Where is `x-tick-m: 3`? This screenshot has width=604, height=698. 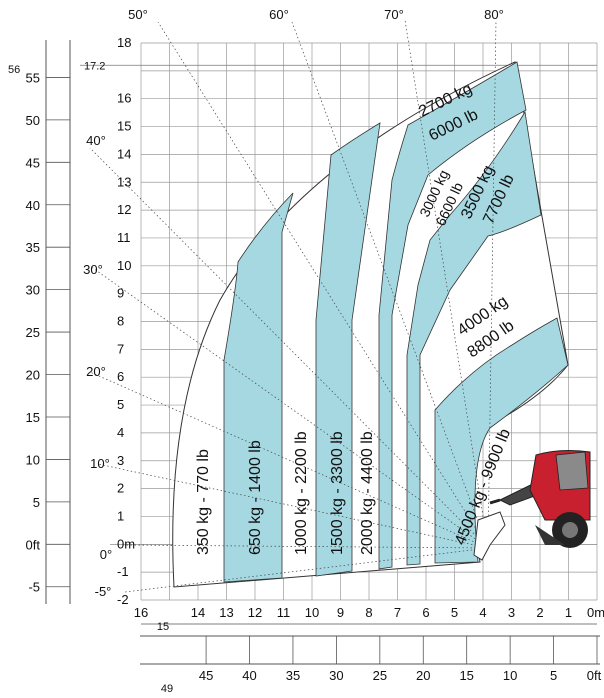 x-tick-m: 3 is located at coordinates (511, 612).